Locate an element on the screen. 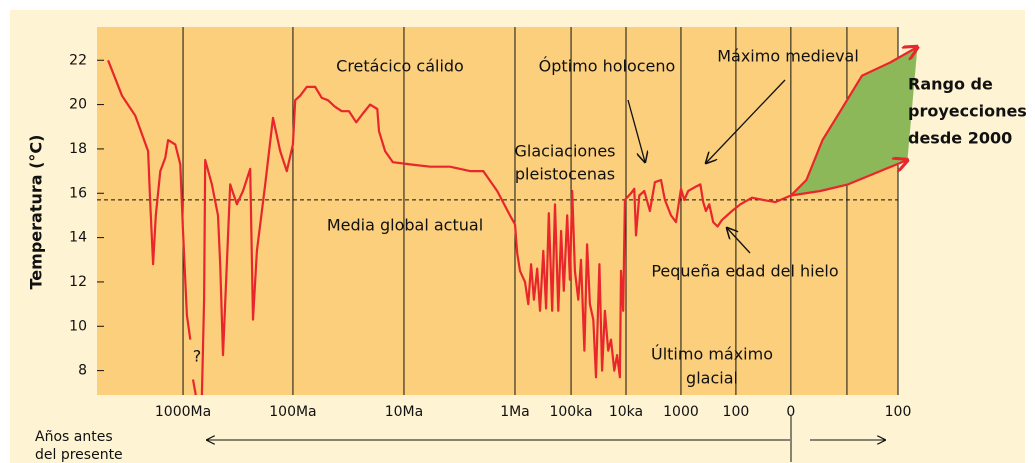 Image resolution: width=1035 pixels, height=463 pixels. annotation: ? is located at coordinates (197, 356).